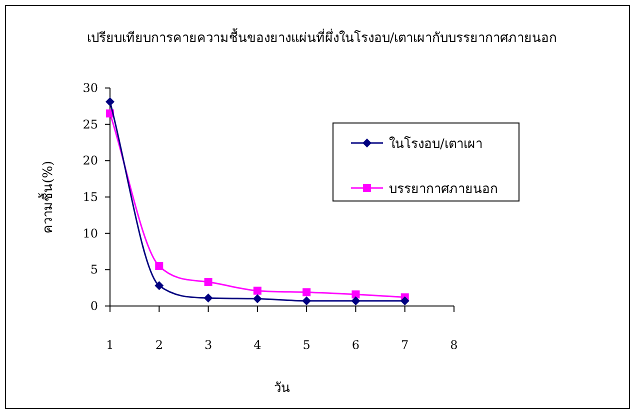  What do you see at coordinates (405, 345) in the screenshot?
I see `x-tick-label: 7` at bounding box center [405, 345].